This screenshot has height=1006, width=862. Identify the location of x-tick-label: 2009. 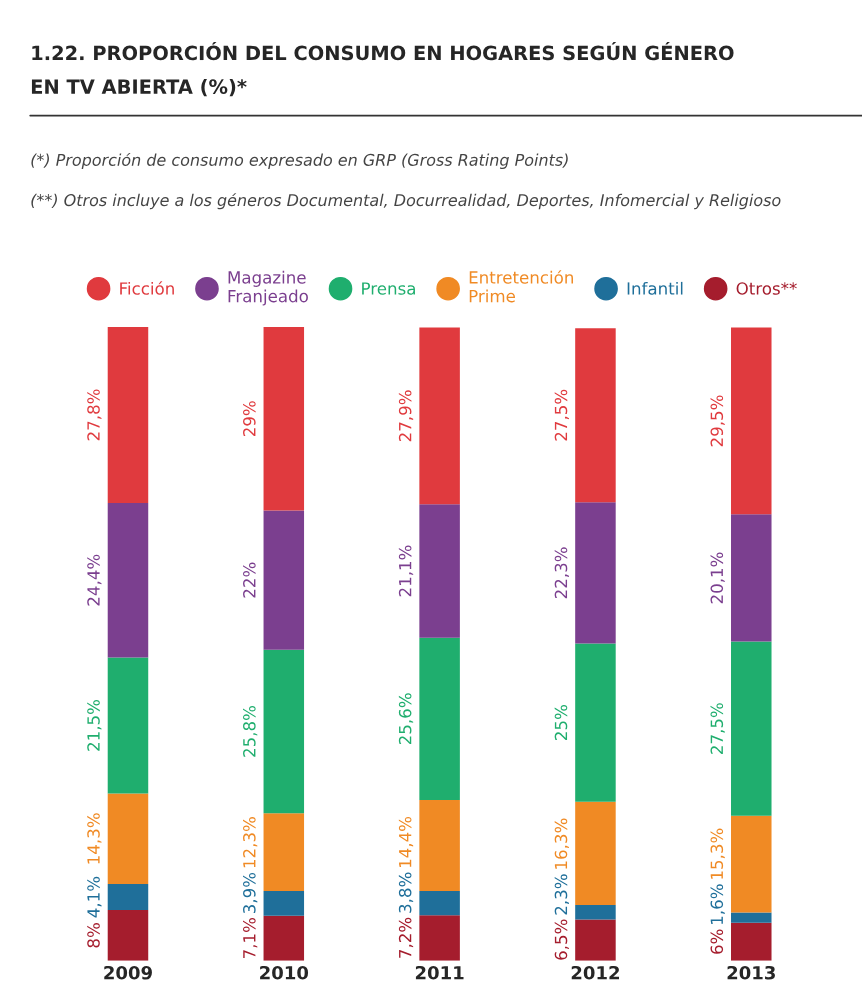
(128, 972).